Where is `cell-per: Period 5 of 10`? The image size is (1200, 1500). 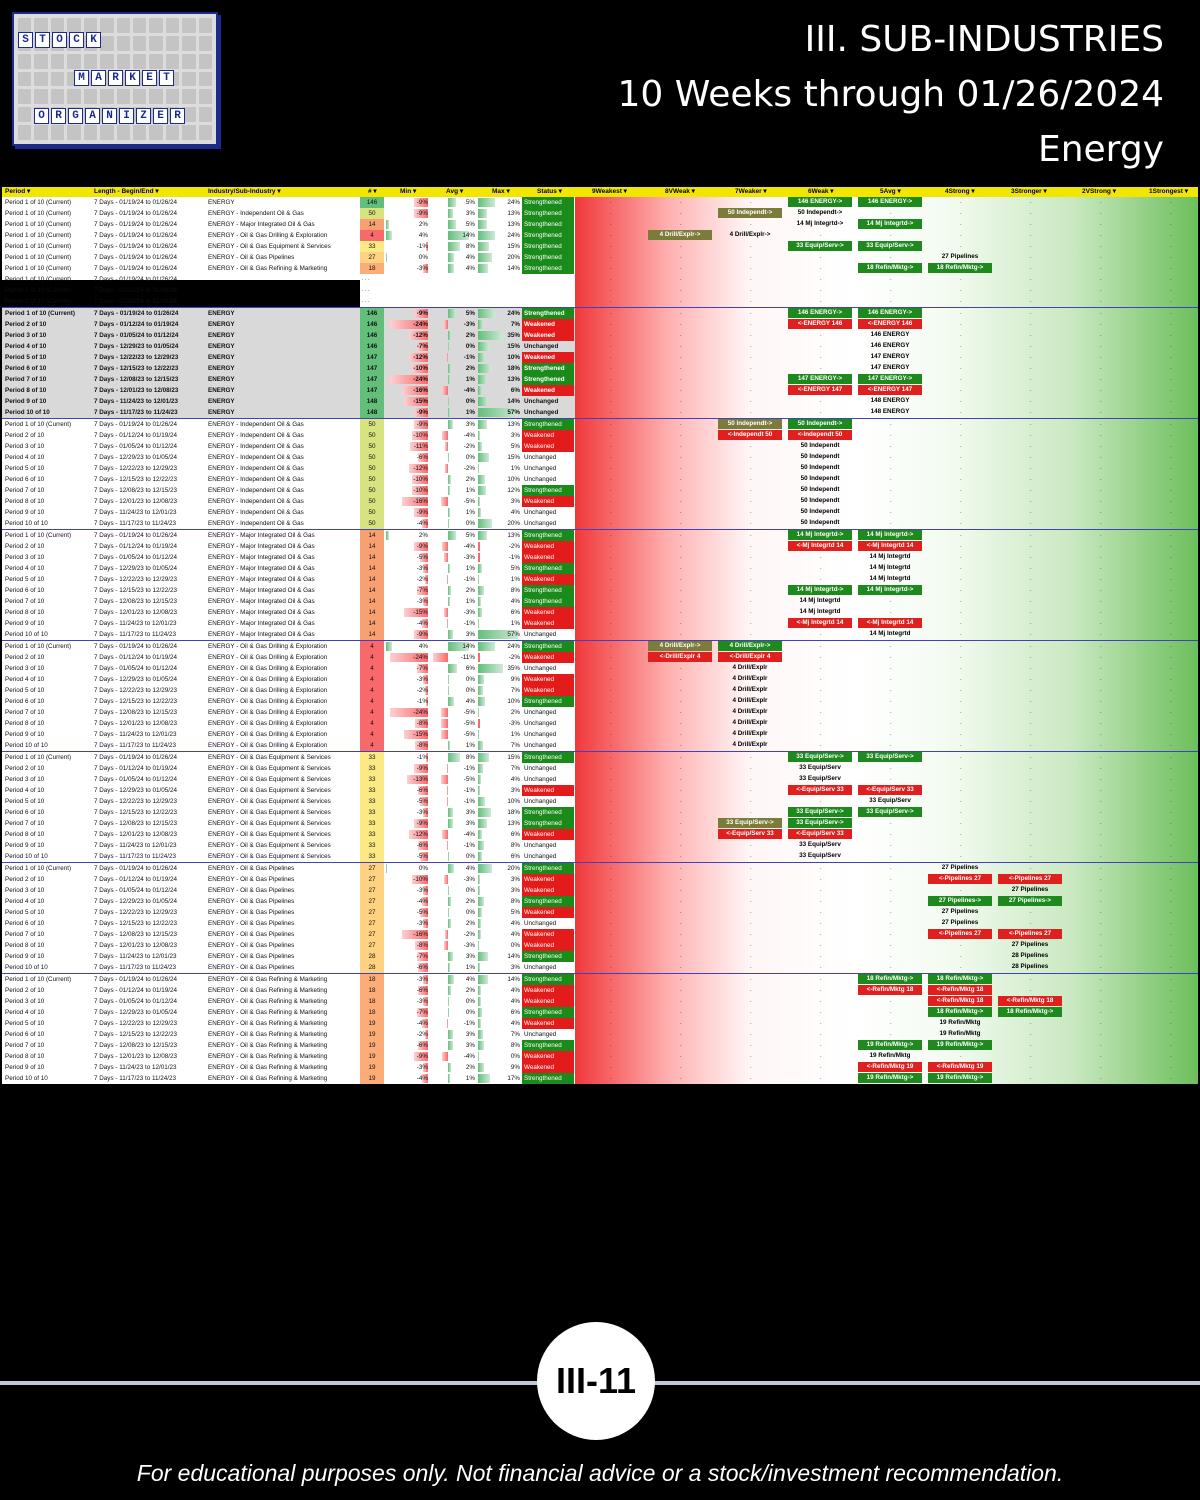
cell-per: Period 5 of 10 is located at coordinates (25, 801).